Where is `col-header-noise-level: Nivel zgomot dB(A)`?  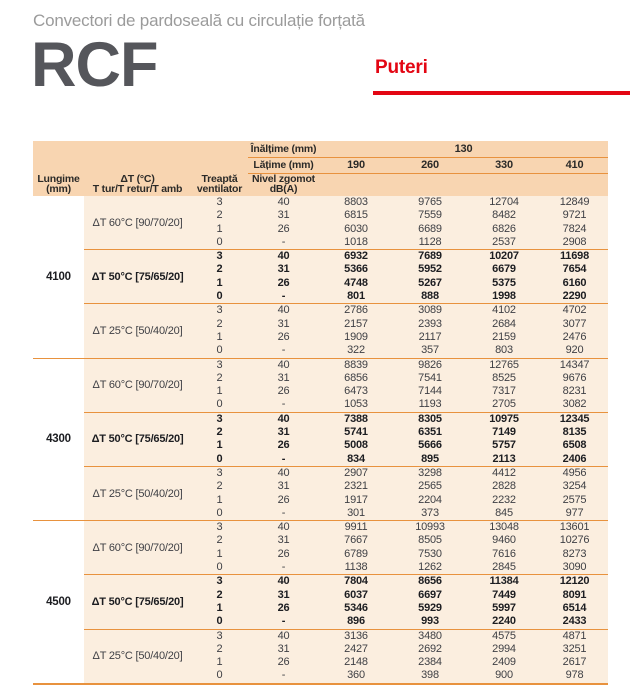 col-header-noise-level: Nivel zgomot dB(A) is located at coordinates (283, 184).